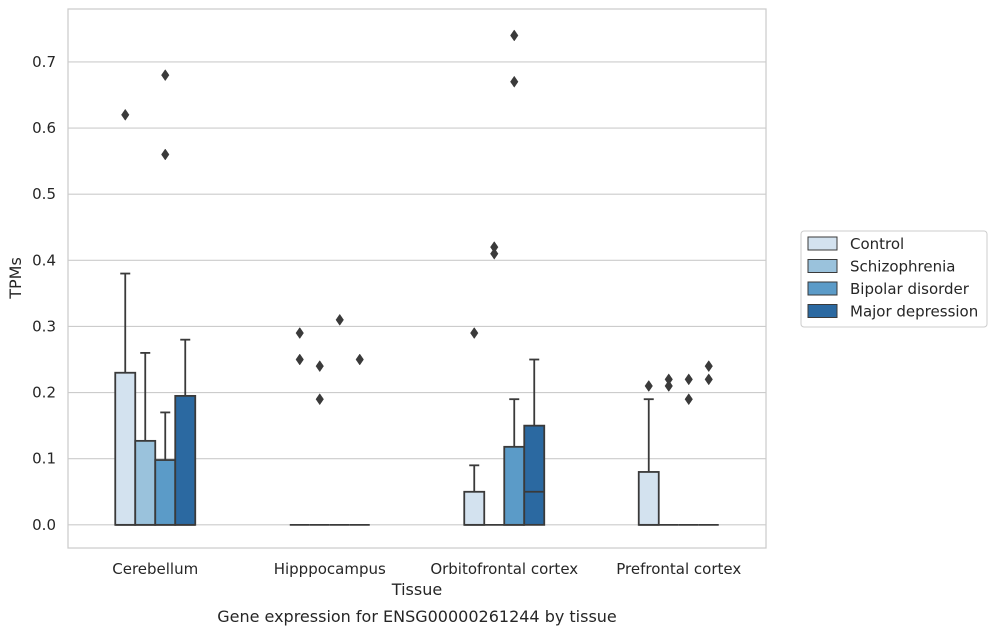 The height and width of the screenshot is (634, 997). I want to click on y-tick-labels: 0.0 0.1 0.2 0.3 0.4 0.5 0.6 0.7, so click(44, 293).